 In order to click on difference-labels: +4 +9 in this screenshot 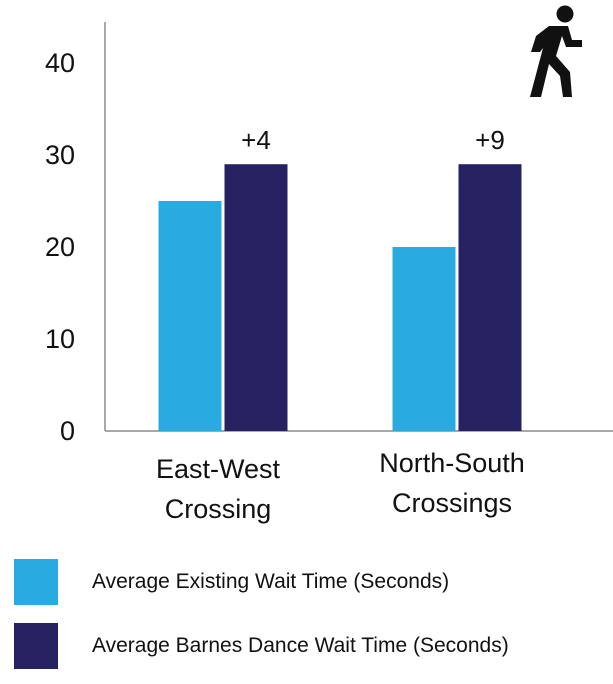, I will do `click(373, 140)`.